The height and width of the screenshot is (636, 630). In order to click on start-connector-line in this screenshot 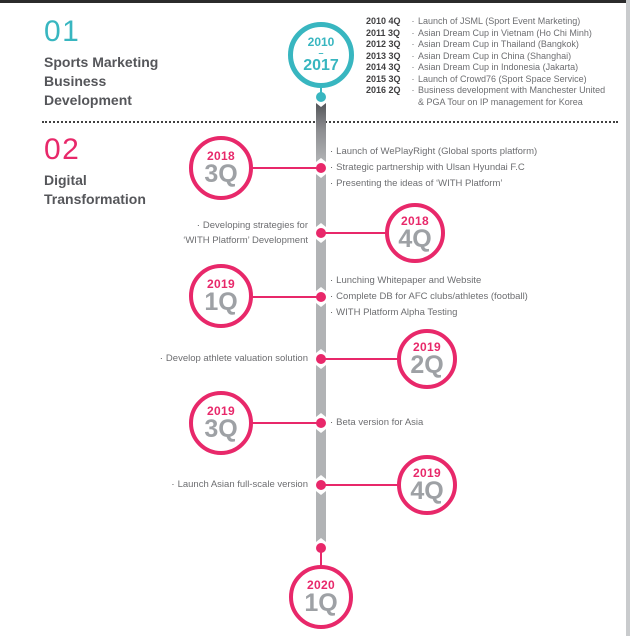, I will do `click(321, 89)`.